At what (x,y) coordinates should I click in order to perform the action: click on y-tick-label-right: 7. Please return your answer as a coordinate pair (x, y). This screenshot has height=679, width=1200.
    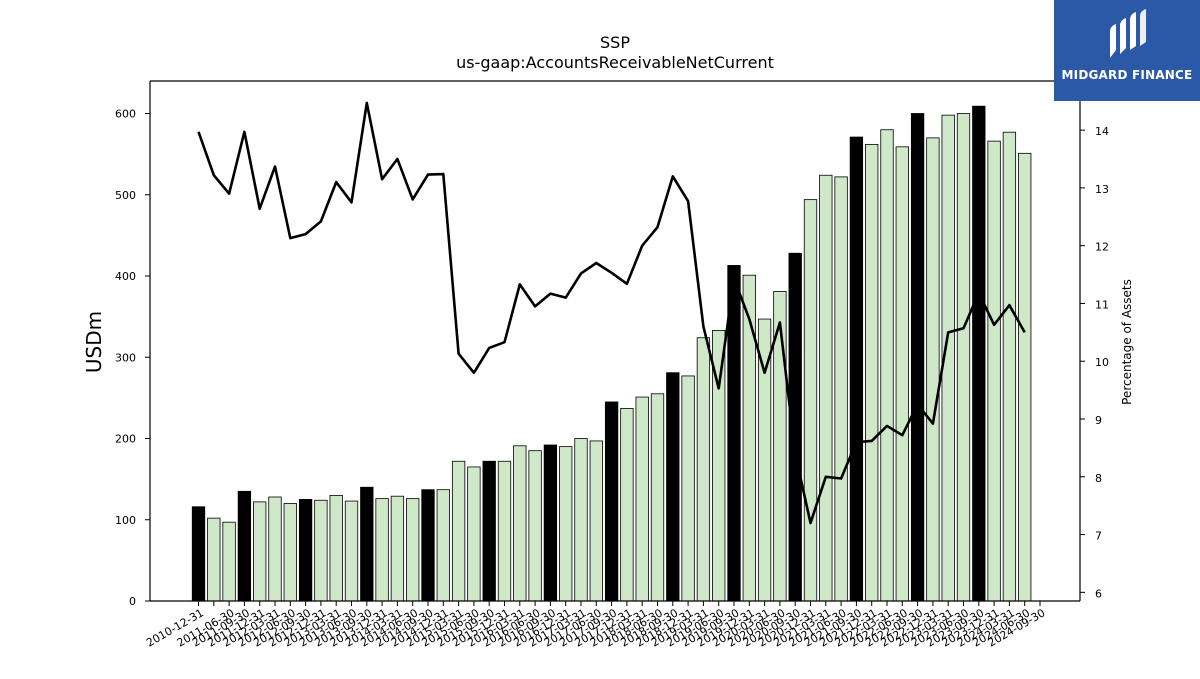
    Looking at the image, I should click on (1098, 536).